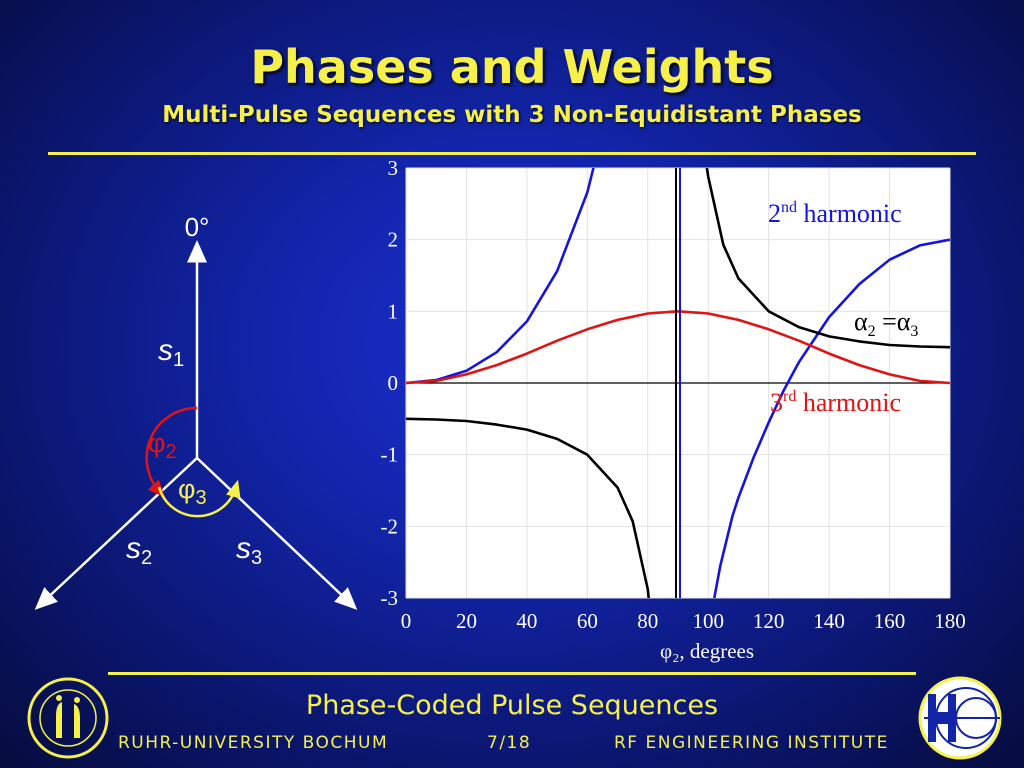  I want to click on bottom-divider, so click(512, 673).